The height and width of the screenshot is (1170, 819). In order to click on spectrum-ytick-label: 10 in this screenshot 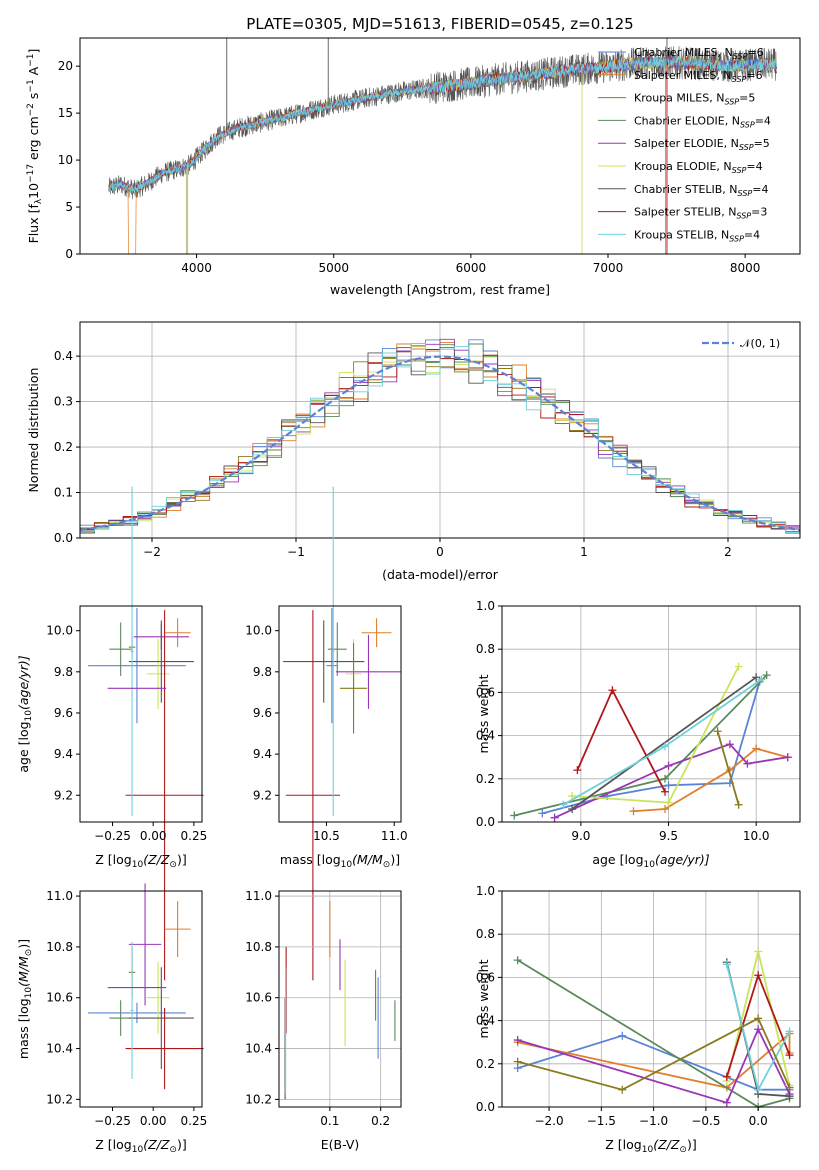, I will do `click(65, 160)`.